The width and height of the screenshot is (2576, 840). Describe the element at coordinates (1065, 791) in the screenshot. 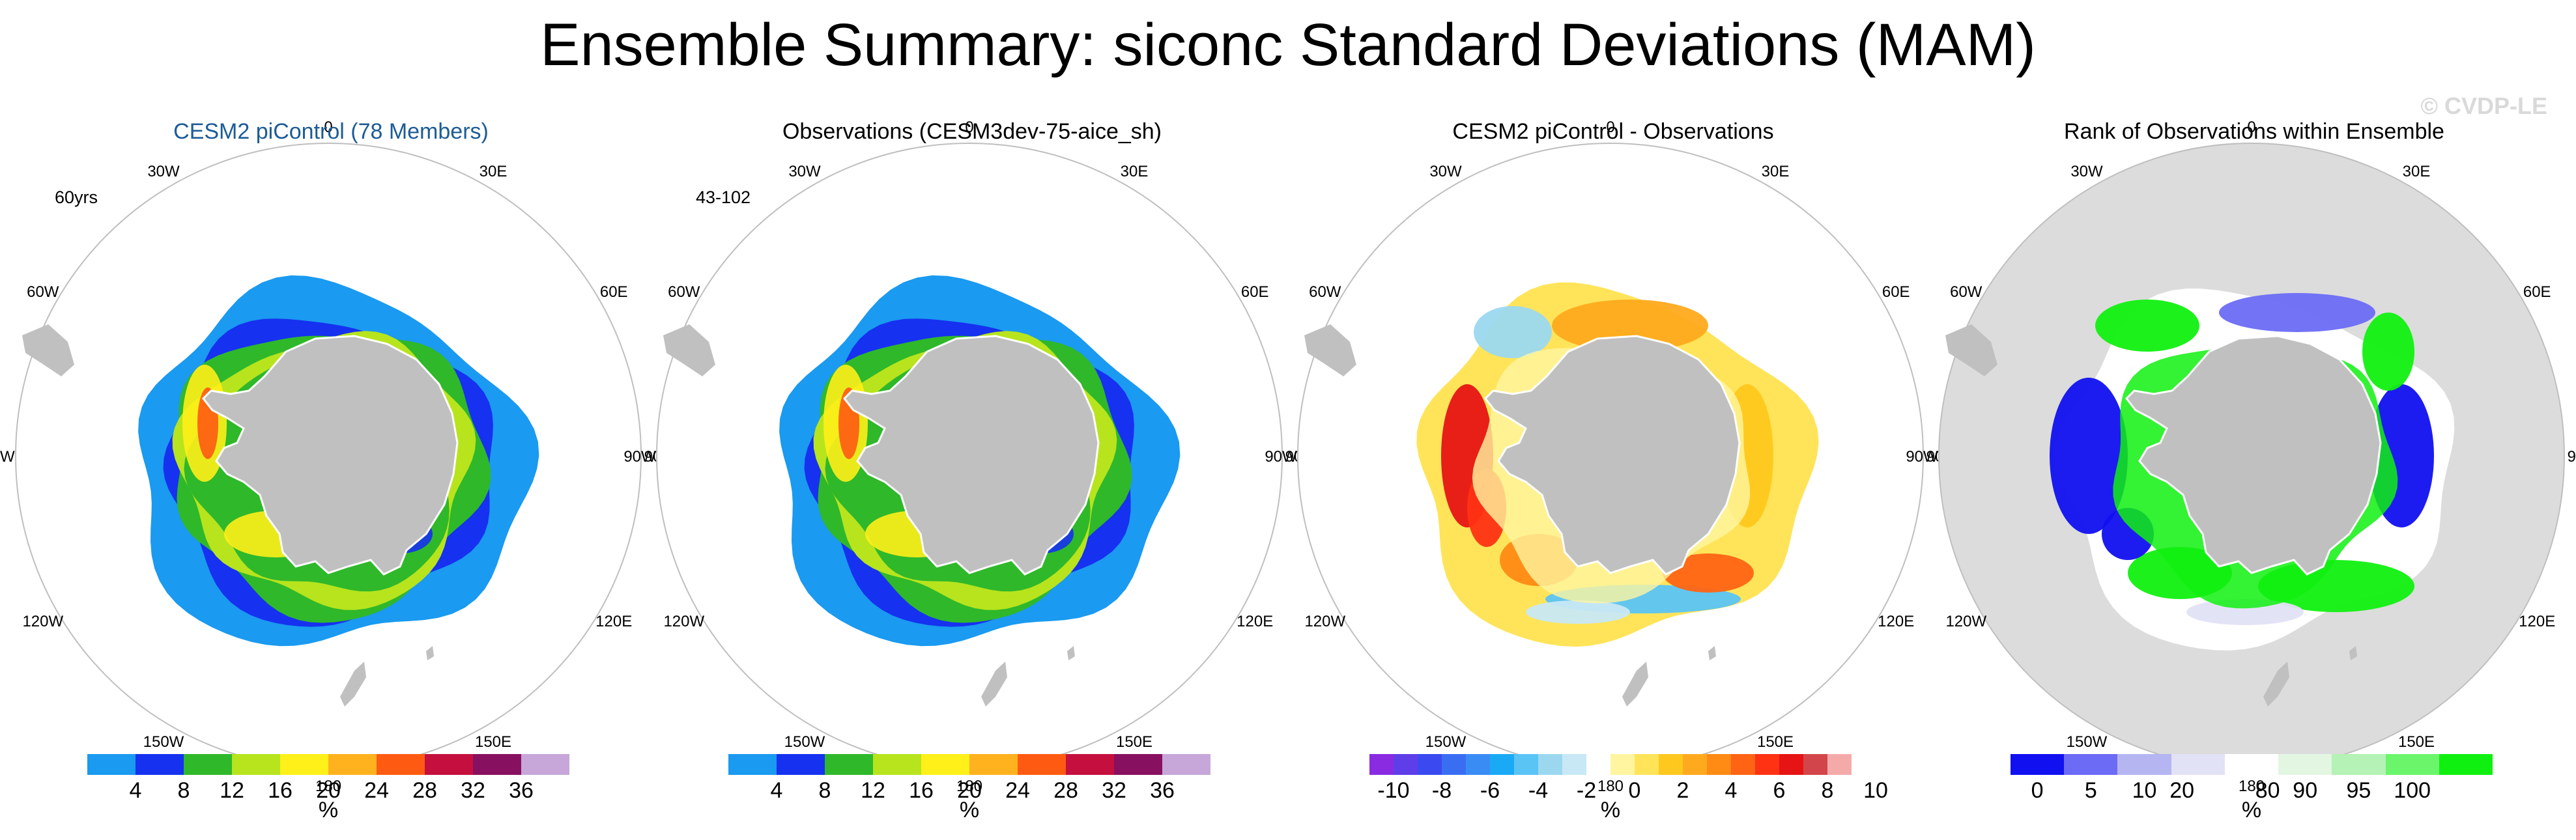

I see `colorbar-tick-label: 28` at that location.